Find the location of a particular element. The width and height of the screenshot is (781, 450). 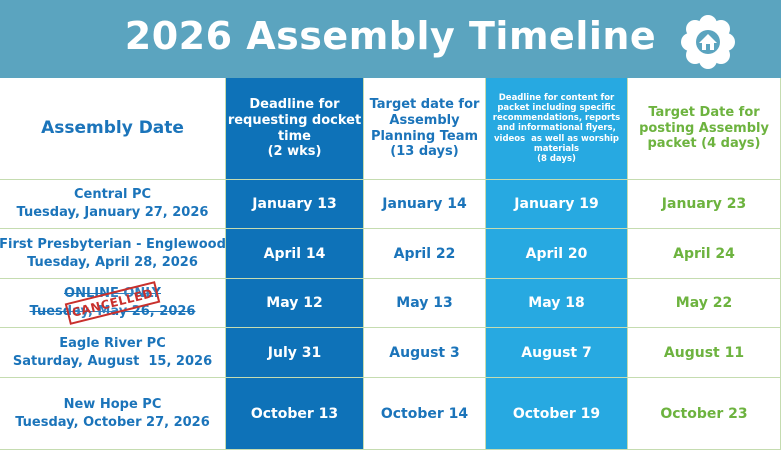

deadline-date: August 11 is located at coordinates (704, 352).